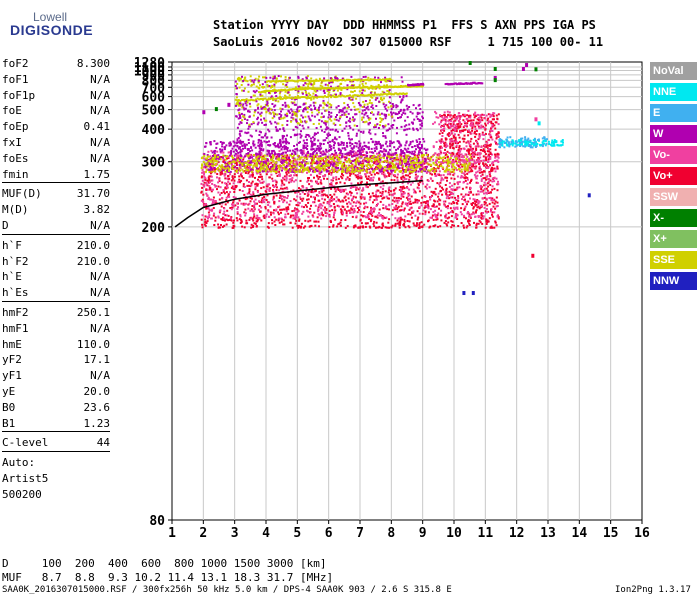 The width and height of the screenshot is (700, 600). Describe the element at coordinates (56, 175) in the screenshot. I see `param-row: fmin 1.75` at that location.